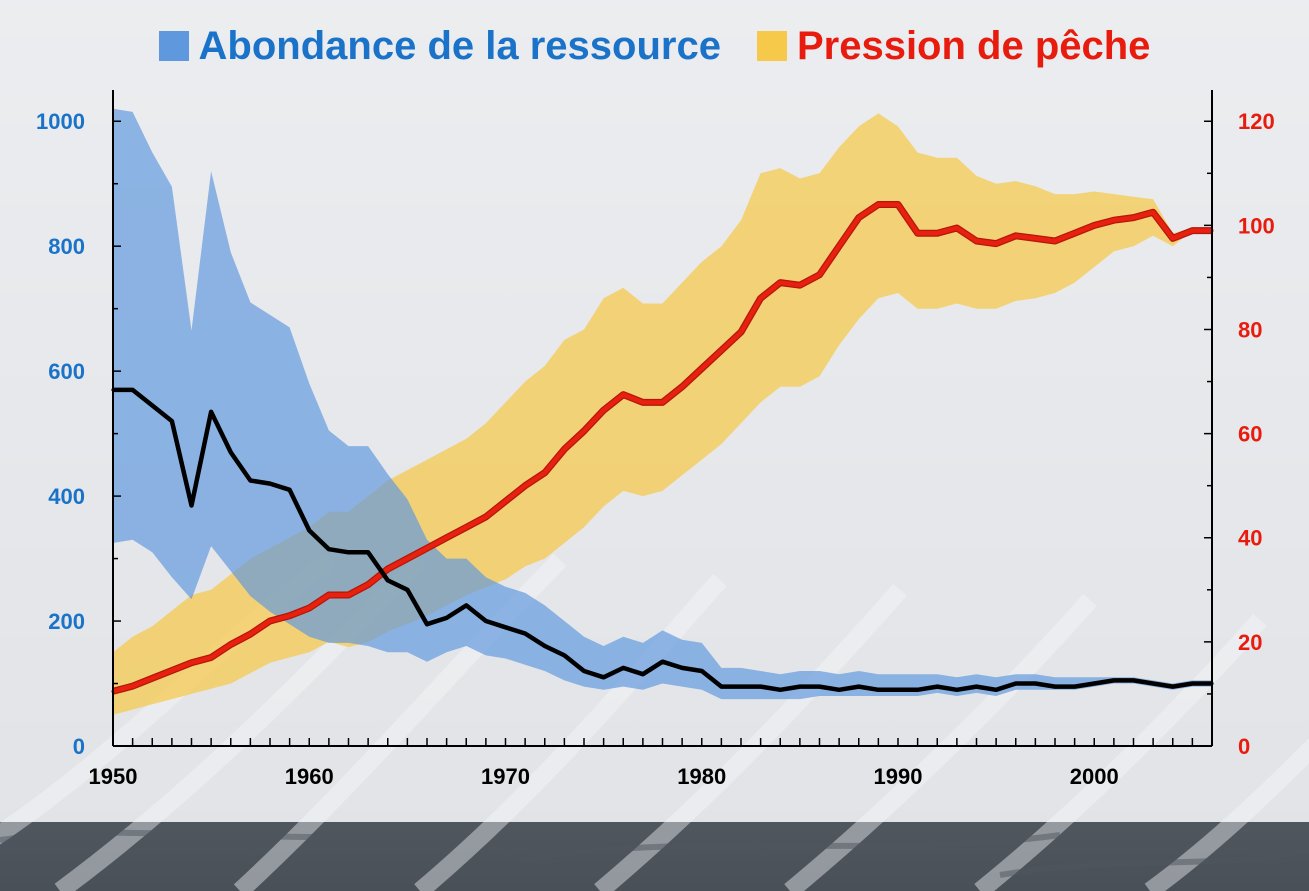 The image size is (1309, 891). Describe the element at coordinates (60, 121) in the screenshot. I see `left-y-tick-label: 1000` at that location.